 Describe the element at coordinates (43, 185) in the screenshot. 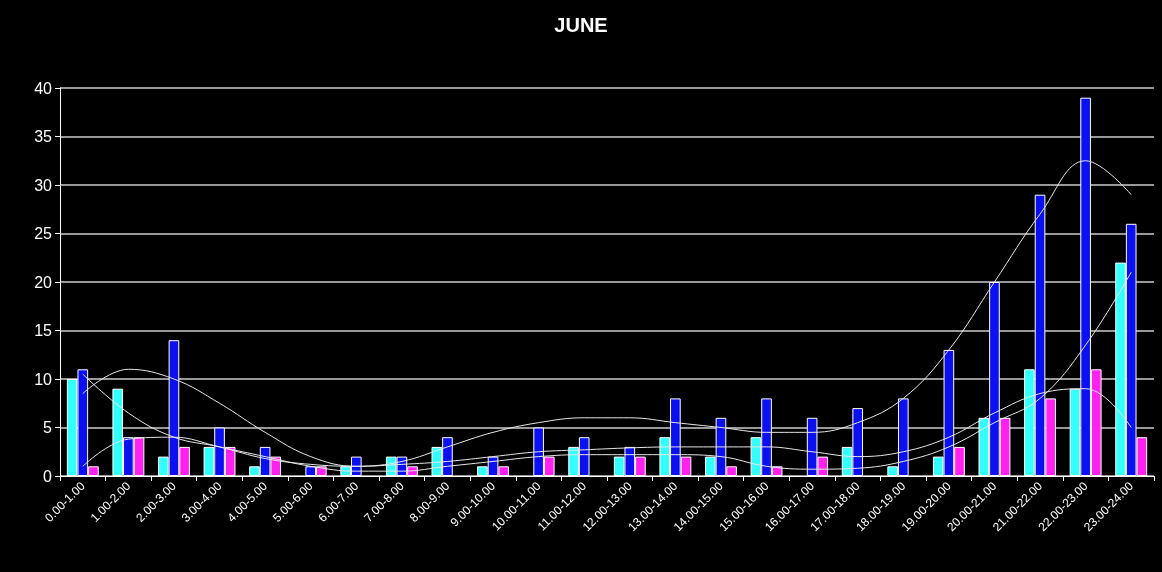

I see `y-tick-label: 30` at that location.